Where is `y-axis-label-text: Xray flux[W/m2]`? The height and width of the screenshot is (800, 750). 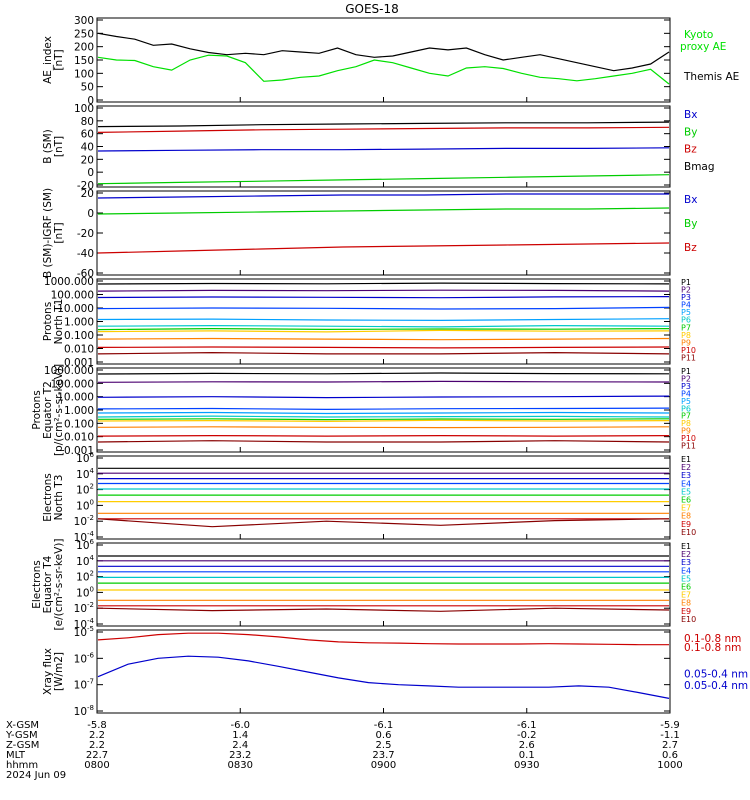 y-axis-label-text: Xray flux[W/m2] is located at coordinates (53, 671).